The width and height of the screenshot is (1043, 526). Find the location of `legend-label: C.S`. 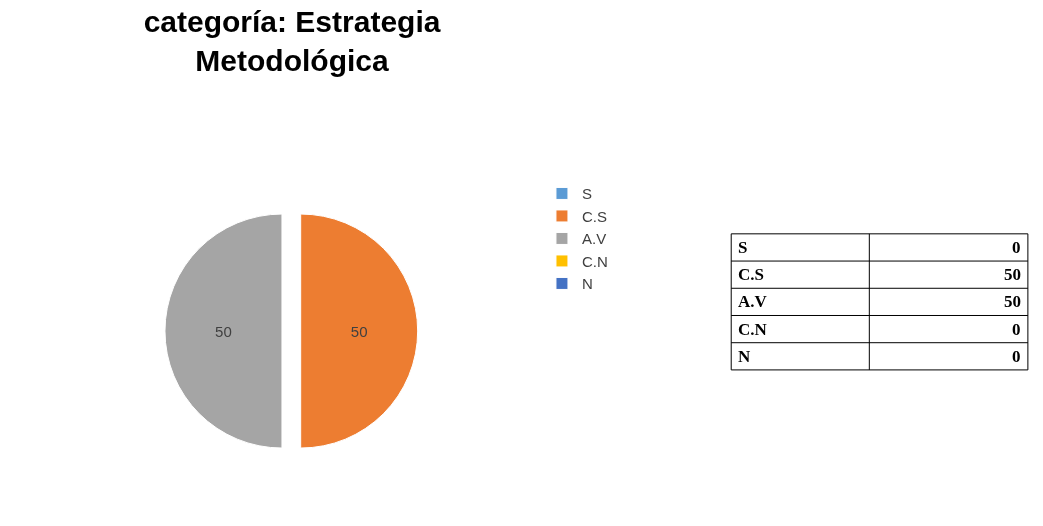

legend-label: C.S is located at coordinates (594, 216).